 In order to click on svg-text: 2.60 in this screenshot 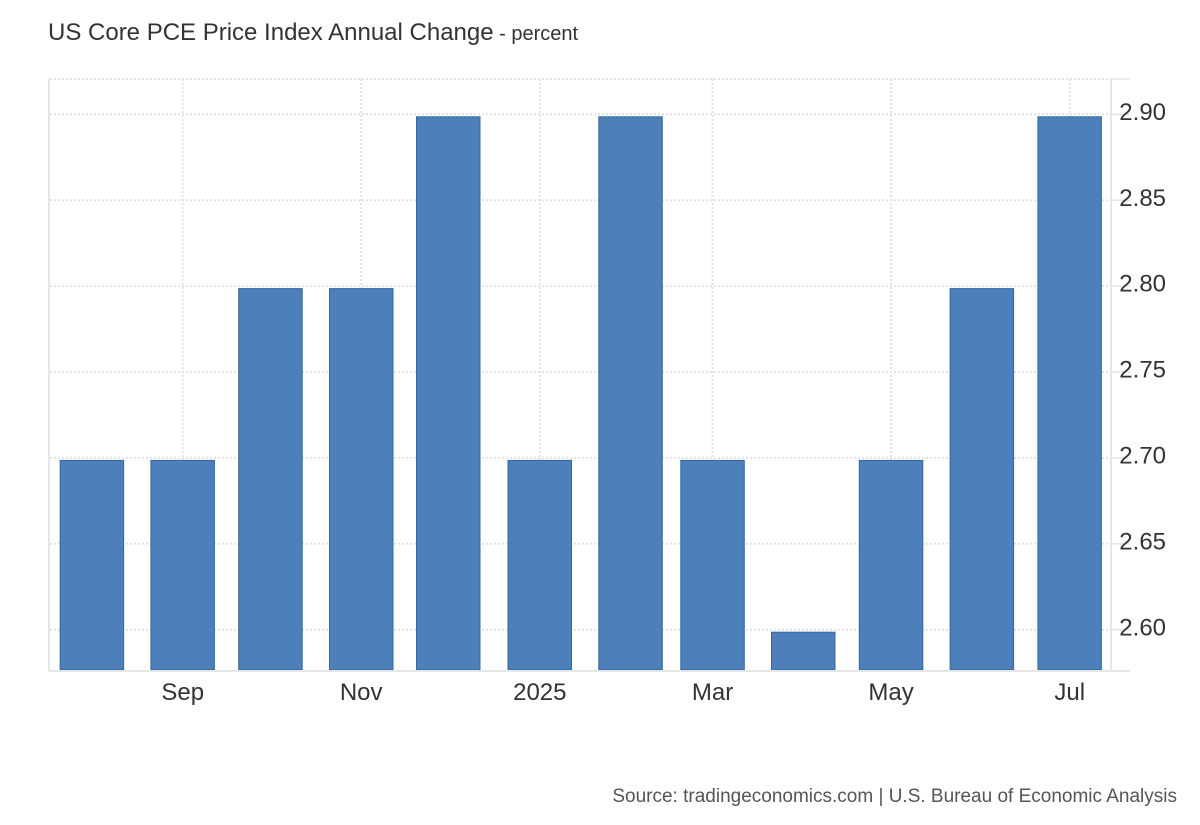, I will do `click(1142, 627)`.